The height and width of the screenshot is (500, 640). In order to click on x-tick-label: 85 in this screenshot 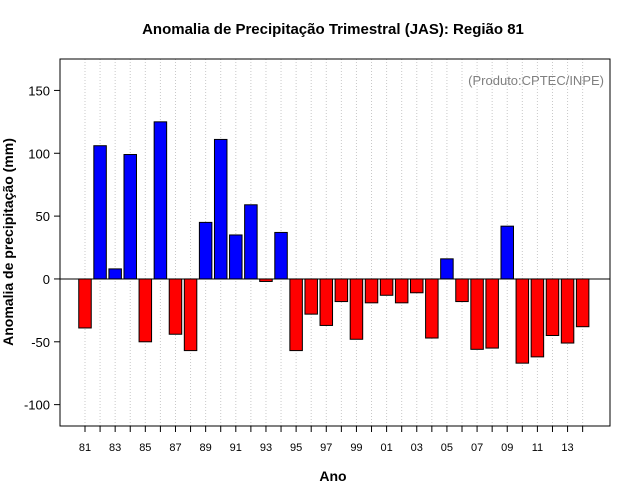, I will do `click(145, 448)`.